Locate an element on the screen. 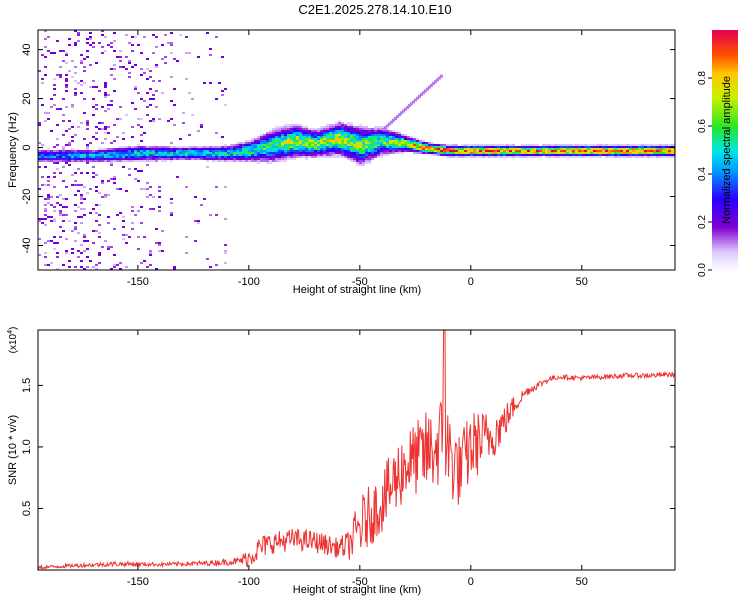  snr-x-label: Height of straight line (km) is located at coordinates (357, 590).